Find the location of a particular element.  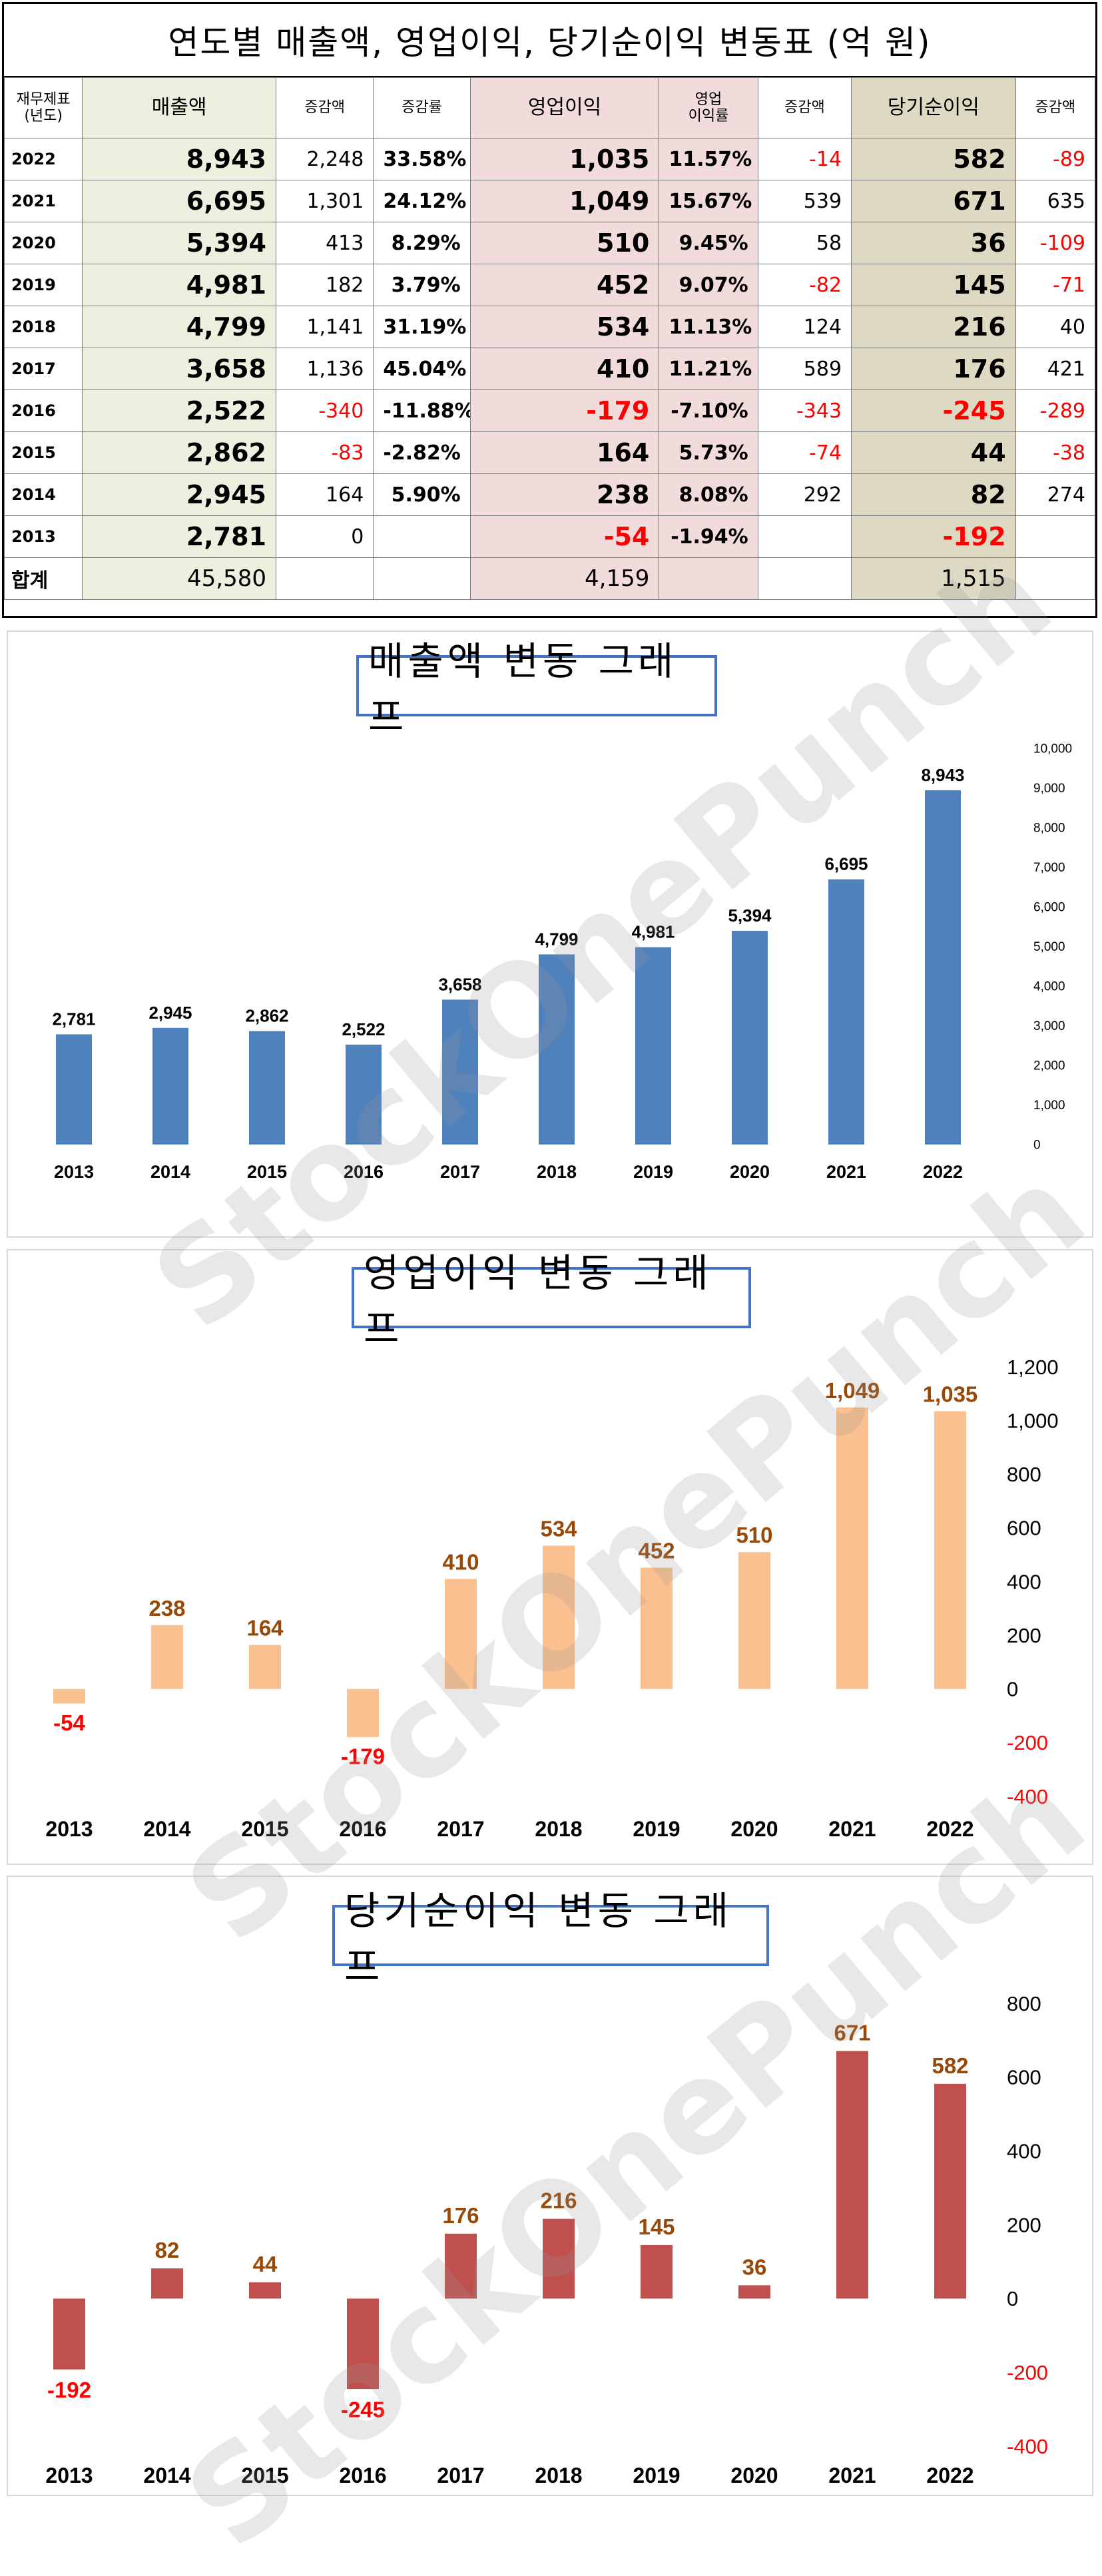

cell-revenue-change: 1,136 is located at coordinates (324, 369).